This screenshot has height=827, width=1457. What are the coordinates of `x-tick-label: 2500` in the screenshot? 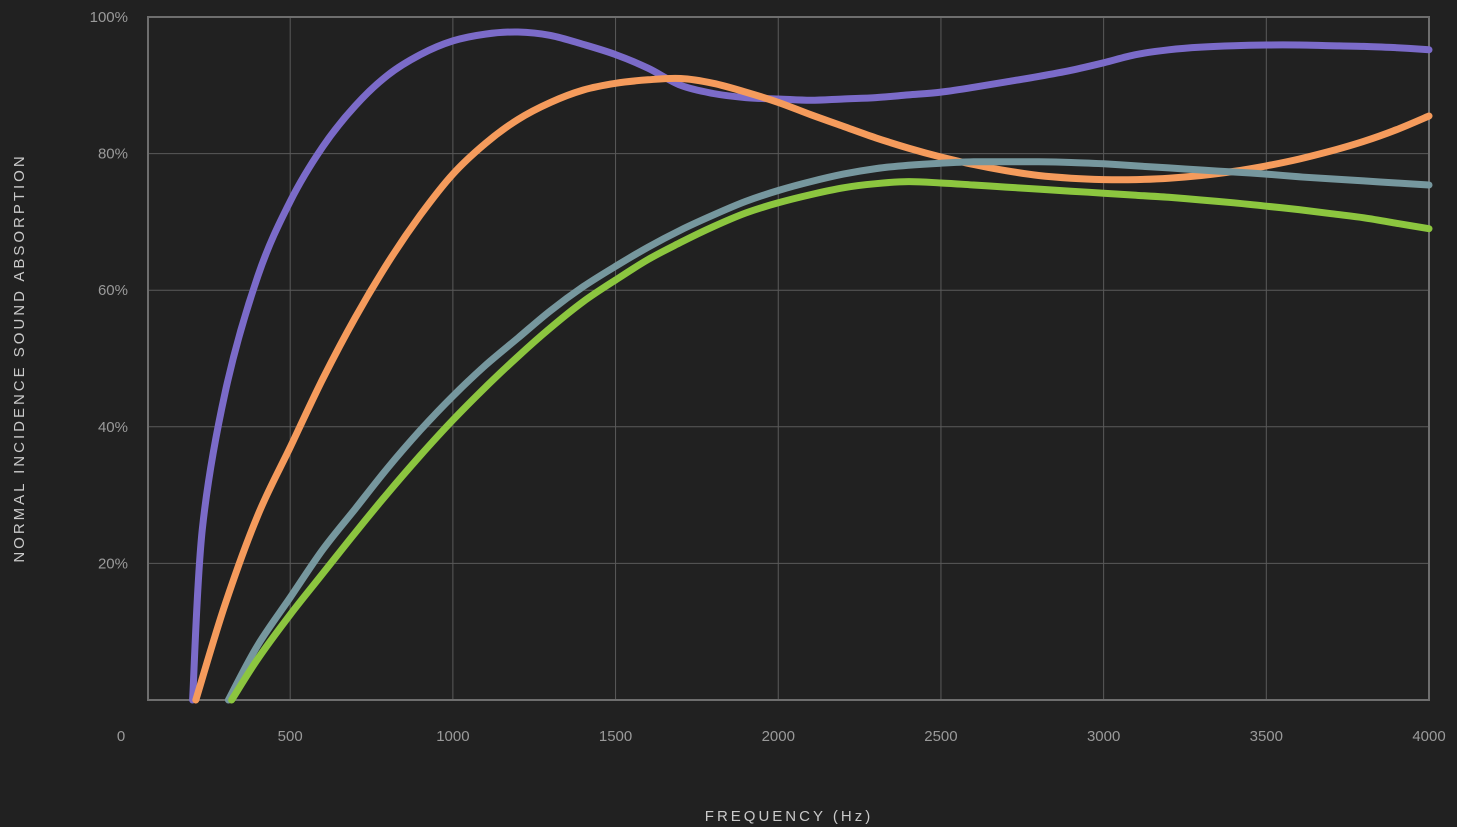 It's located at (940, 736).